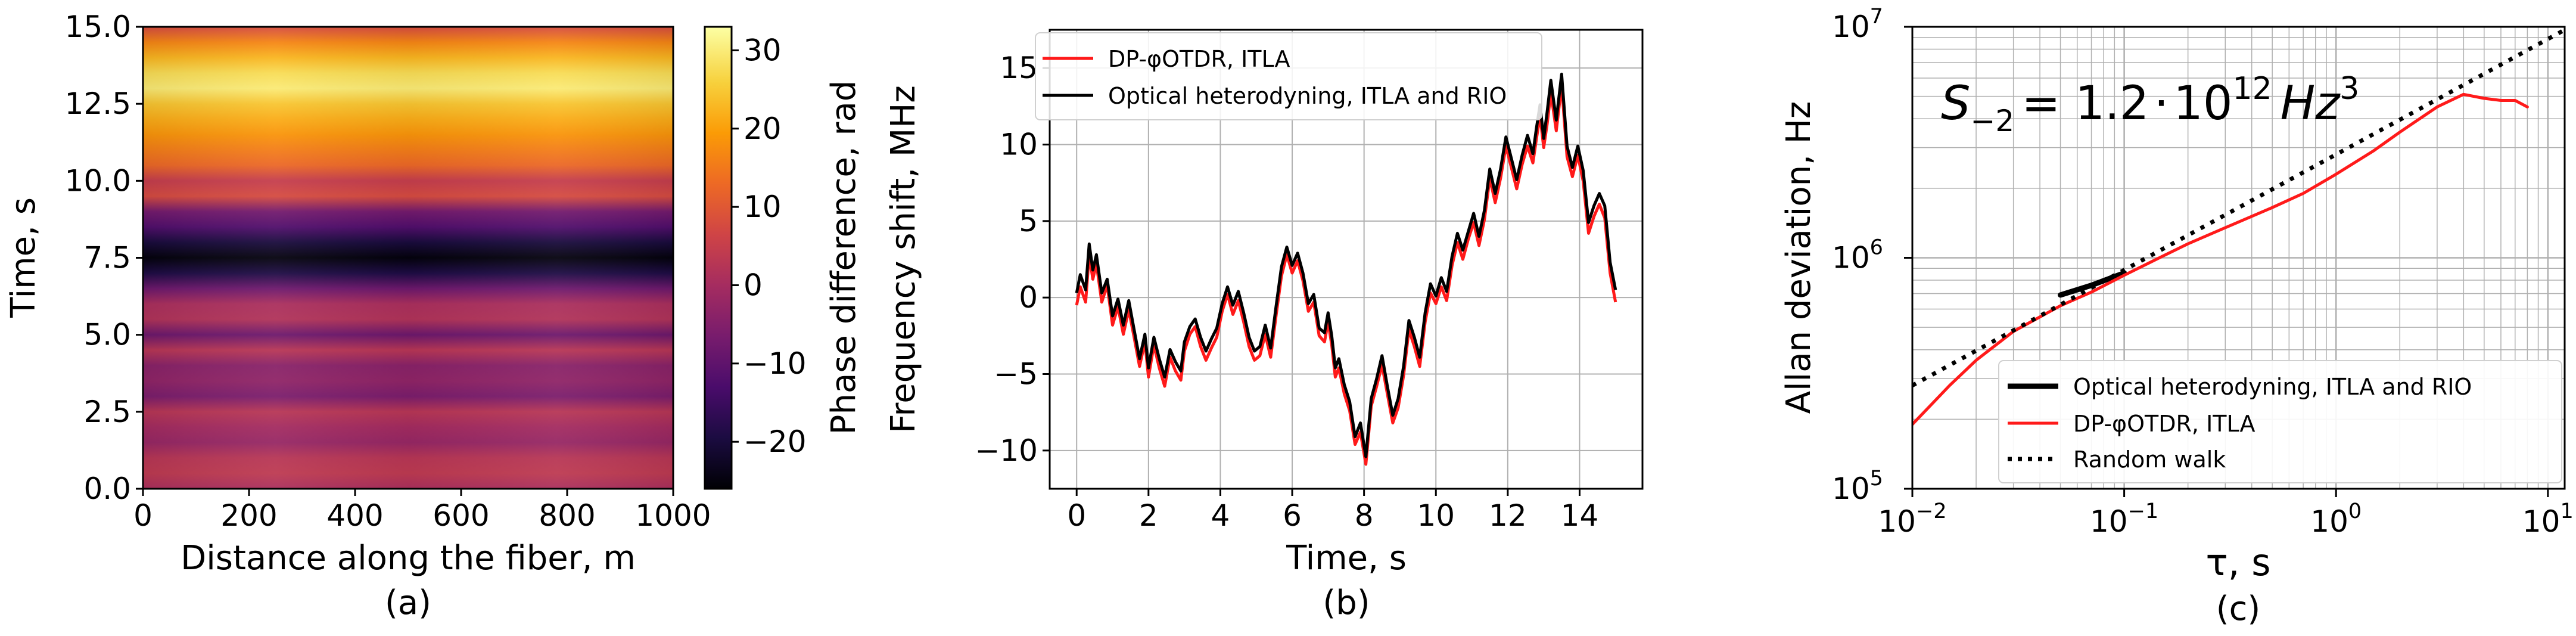  I want to click on chart-b-y-tick-label: −5, so click(1016, 374).